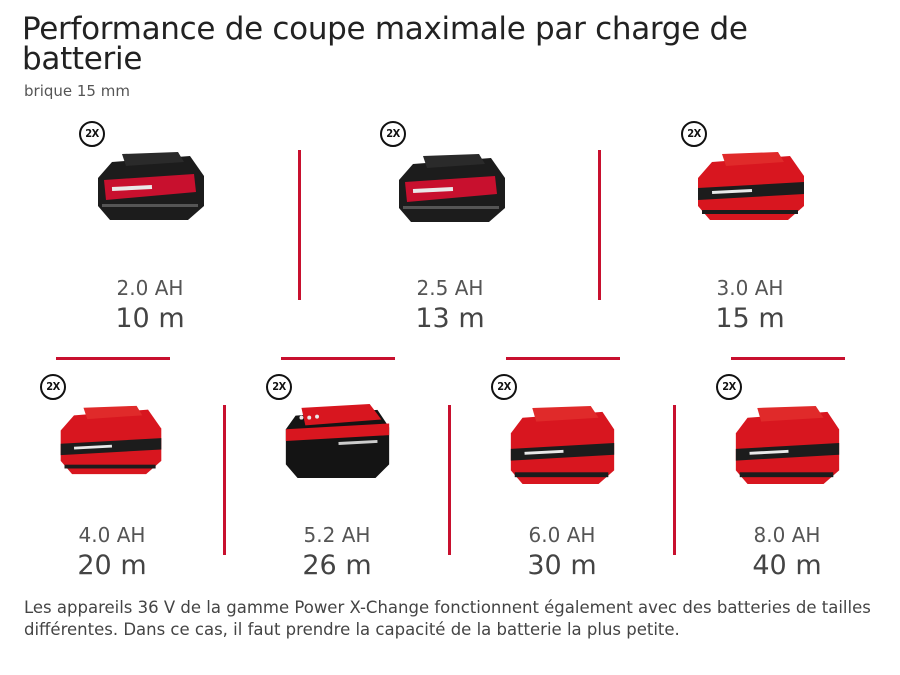 The height and width of the screenshot is (675, 900). Describe the element at coordinates (337, 535) in the screenshot. I see `capacity-label: 5.2 AH` at that location.